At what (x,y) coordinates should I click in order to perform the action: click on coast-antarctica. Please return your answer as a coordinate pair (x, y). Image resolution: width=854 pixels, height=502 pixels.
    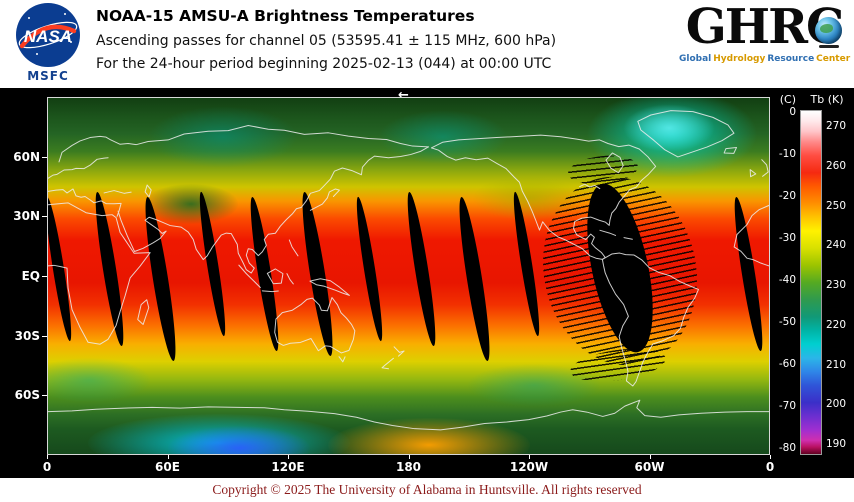
    Looking at the image, I should click on (408, 415).